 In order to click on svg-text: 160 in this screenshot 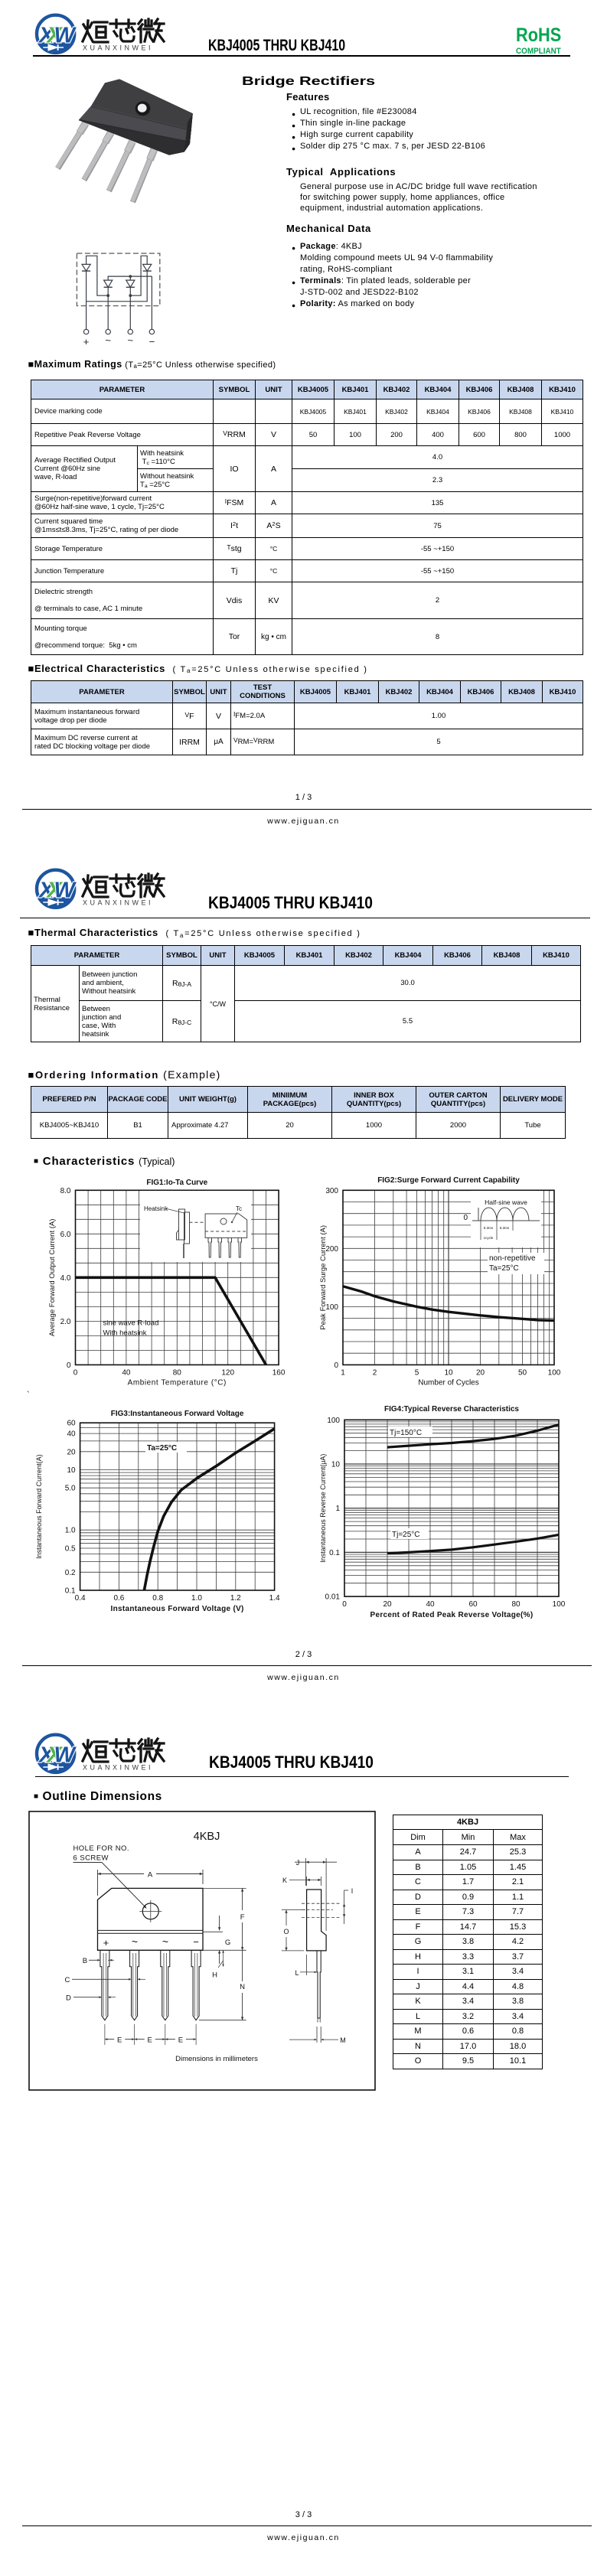, I will do `click(279, 1372)`.